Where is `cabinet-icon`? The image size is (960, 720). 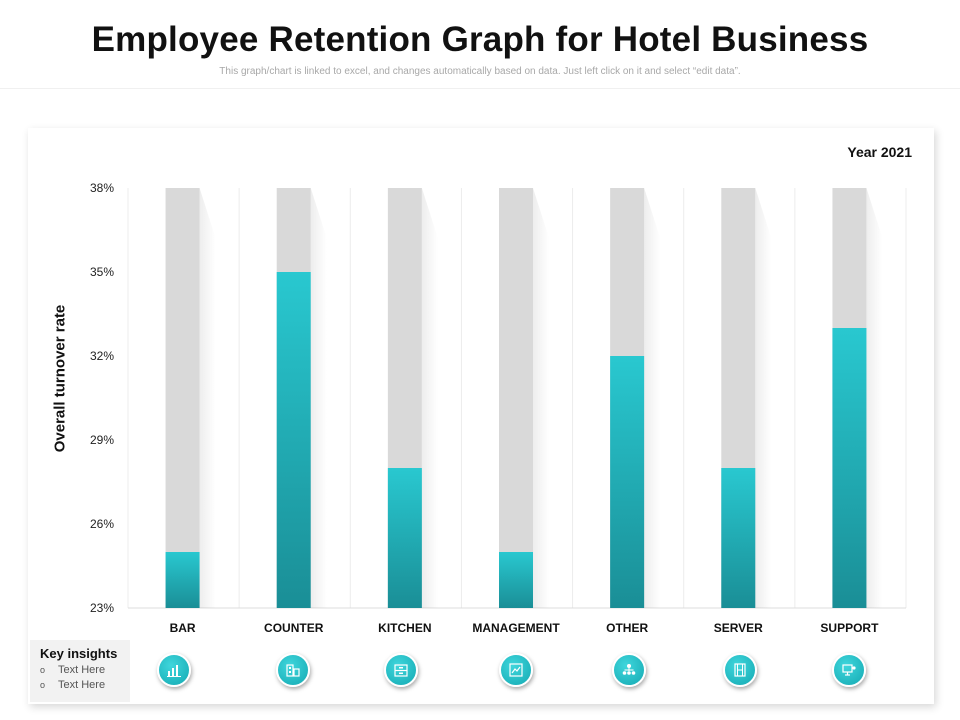 cabinet-icon is located at coordinates (401, 670).